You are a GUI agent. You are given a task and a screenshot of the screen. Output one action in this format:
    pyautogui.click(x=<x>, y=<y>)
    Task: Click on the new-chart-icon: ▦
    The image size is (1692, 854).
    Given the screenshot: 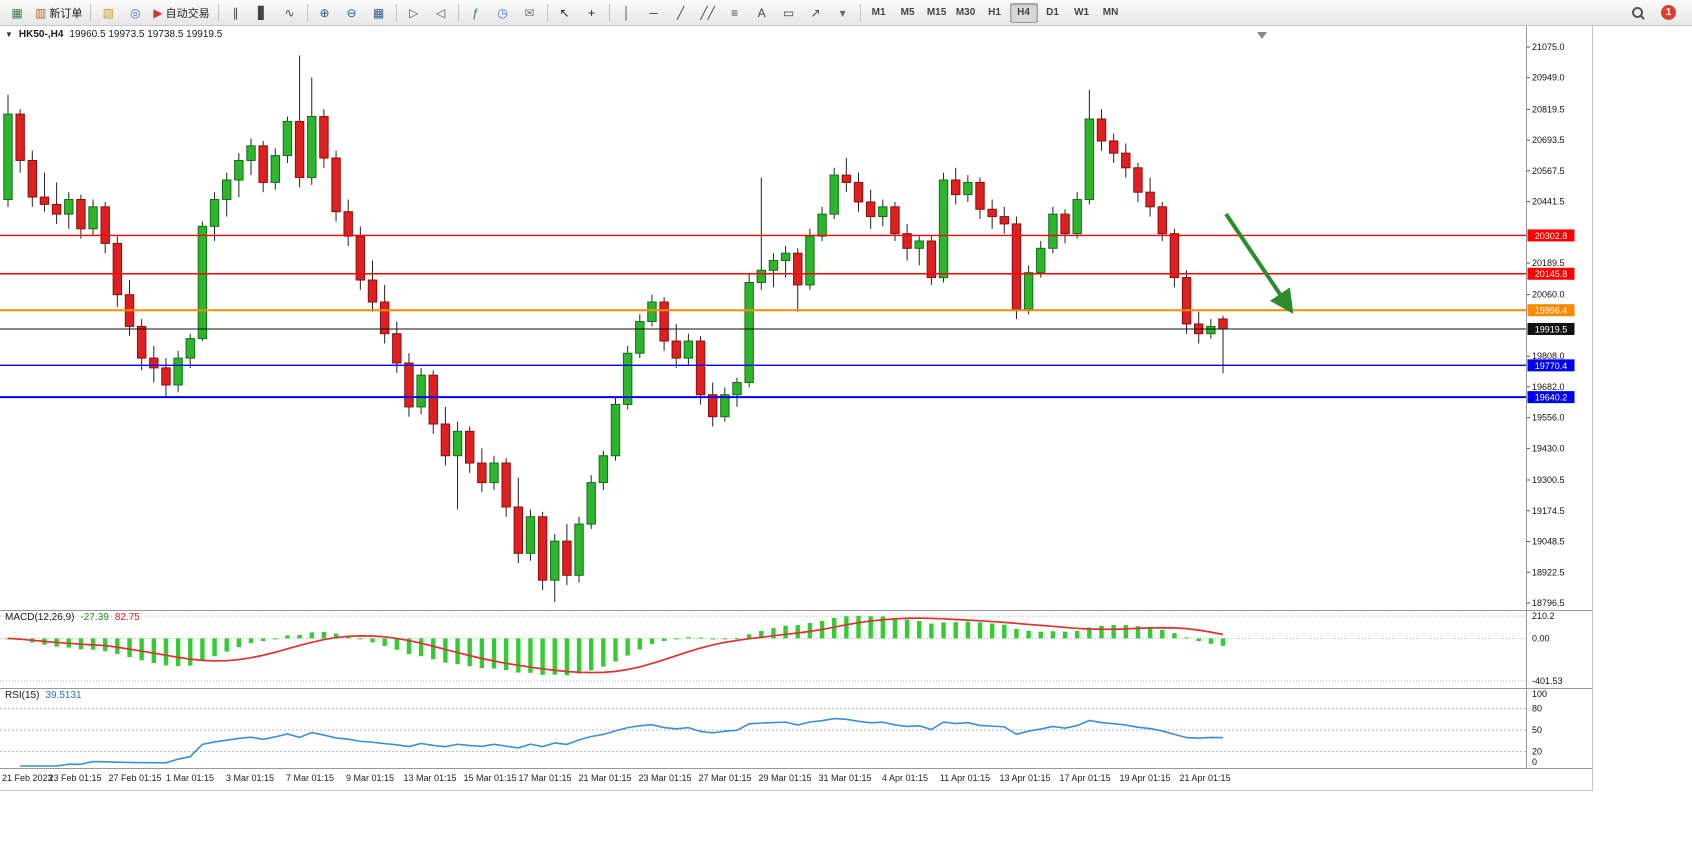 What is the action you would take?
    pyautogui.click(x=17, y=12)
    